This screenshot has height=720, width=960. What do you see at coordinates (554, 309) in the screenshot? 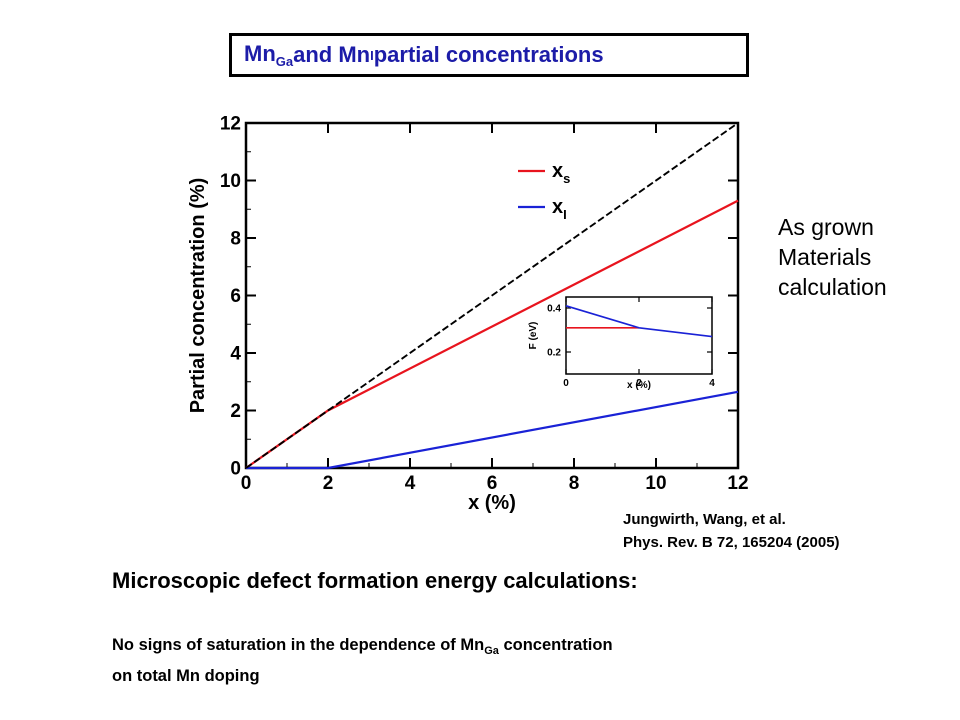
I see `inset-y-tick-label: 0.4` at bounding box center [554, 309].